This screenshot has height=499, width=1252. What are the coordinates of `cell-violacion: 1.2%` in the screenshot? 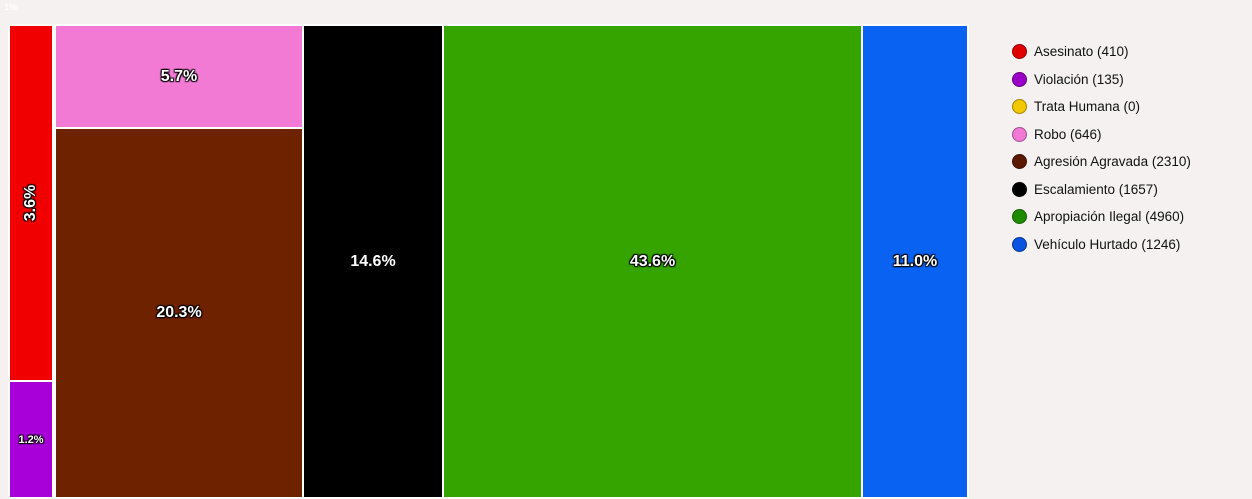 It's located at (31, 439).